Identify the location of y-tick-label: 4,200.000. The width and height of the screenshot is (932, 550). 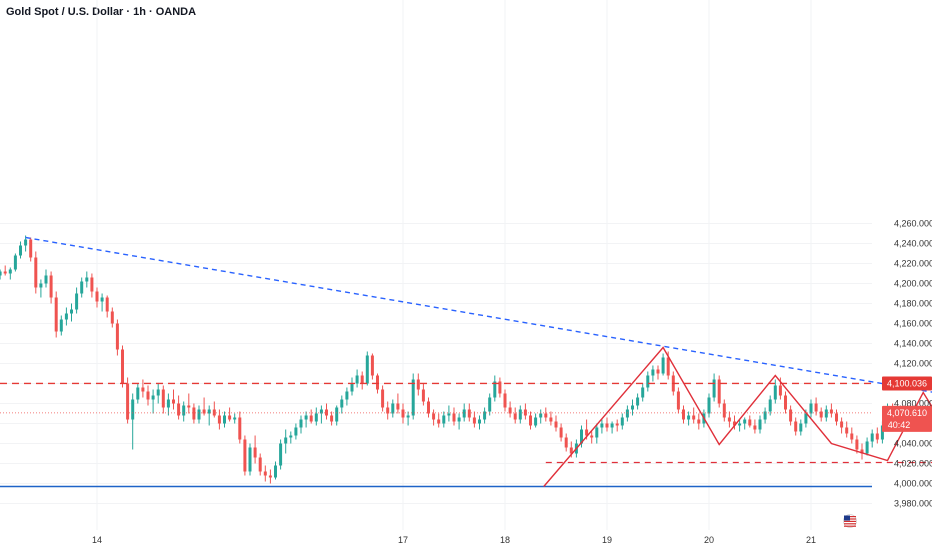
(913, 284).